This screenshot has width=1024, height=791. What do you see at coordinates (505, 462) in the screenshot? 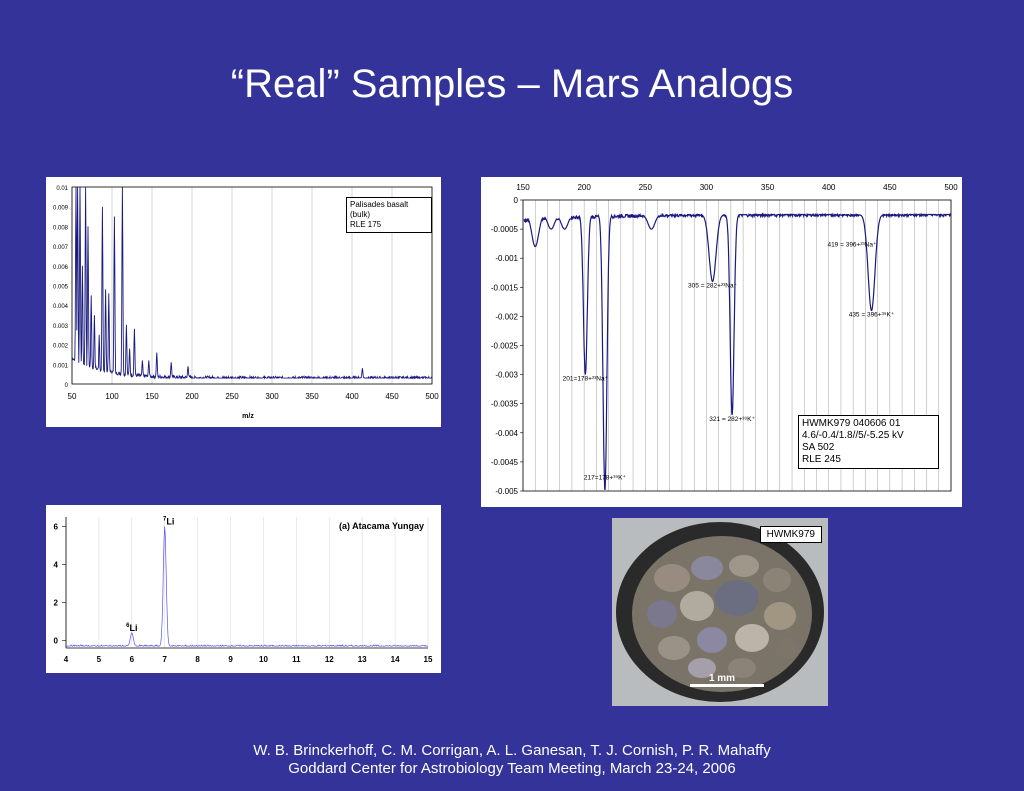
I see `hwmk979-y-tick-label: -0.0045` at bounding box center [505, 462].